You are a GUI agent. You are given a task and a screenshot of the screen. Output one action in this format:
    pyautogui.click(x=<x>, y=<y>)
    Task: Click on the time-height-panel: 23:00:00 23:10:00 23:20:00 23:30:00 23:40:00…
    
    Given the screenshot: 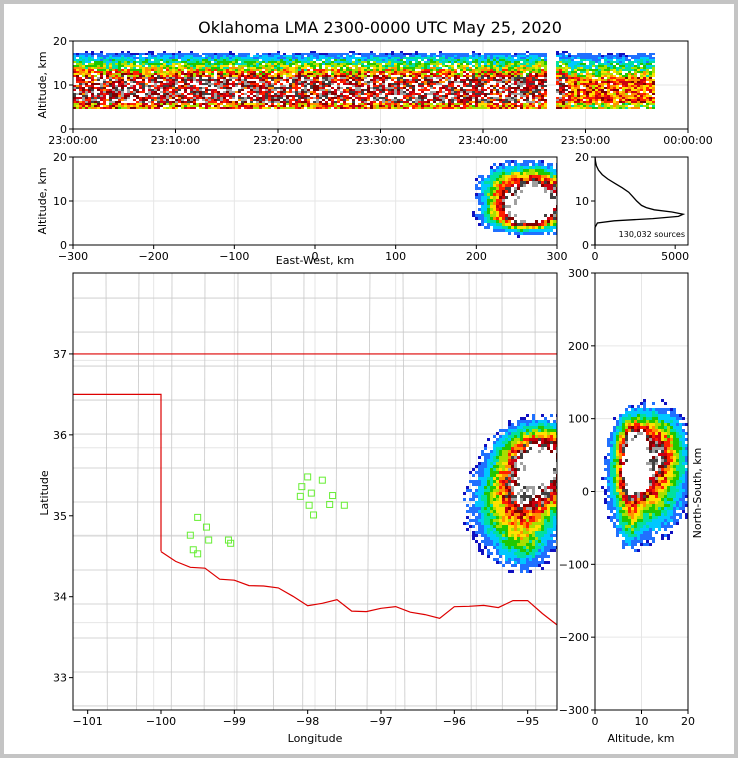 What is the action you would take?
    pyautogui.click(x=374, y=91)
    